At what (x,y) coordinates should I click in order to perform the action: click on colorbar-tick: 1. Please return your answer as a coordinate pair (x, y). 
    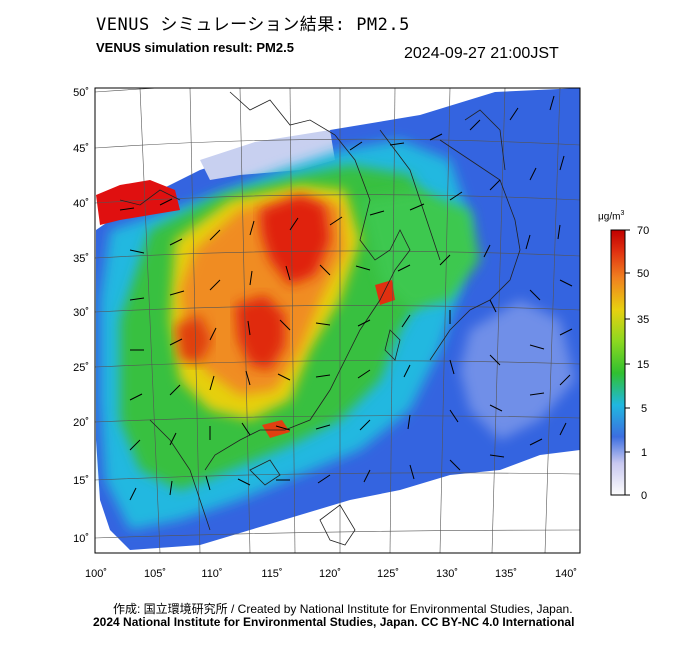
    Looking at the image, I should click on (644, 453).